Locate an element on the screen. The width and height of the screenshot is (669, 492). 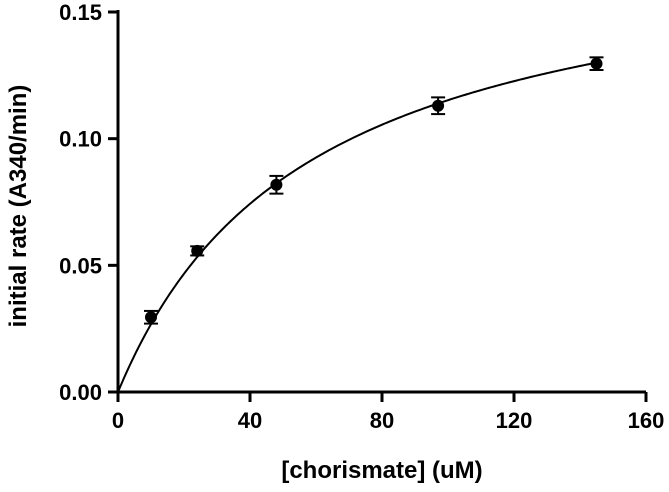
y-tick-label: 0.15 is located at coordinates (80, 12).